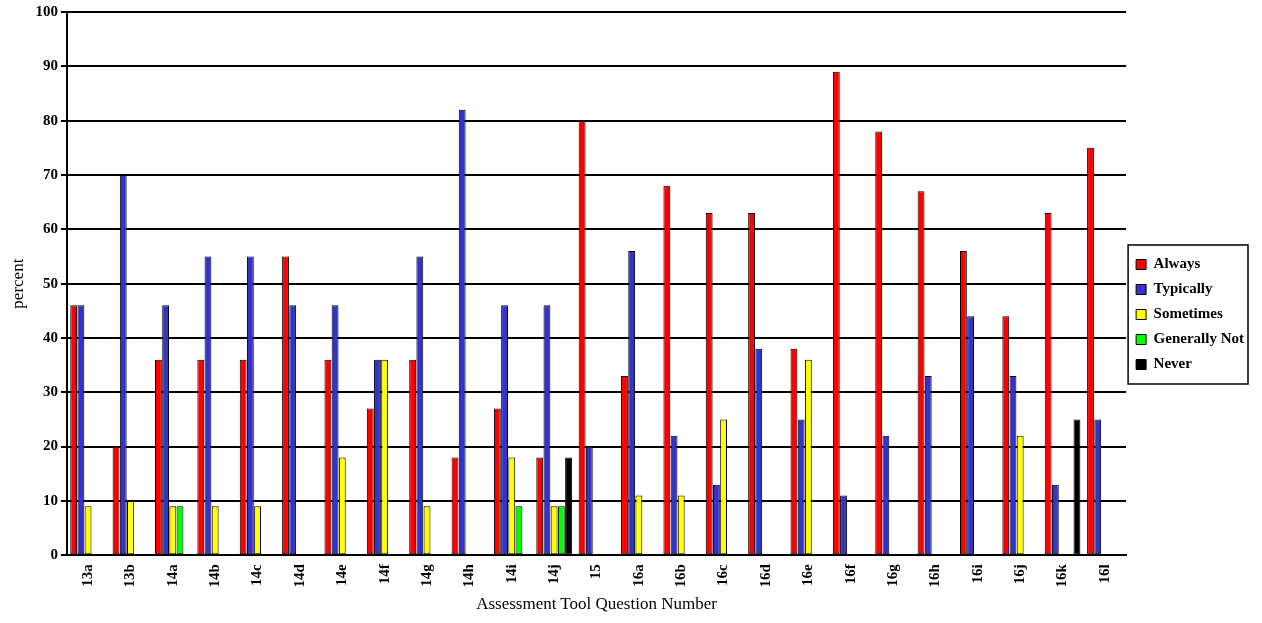 This screenshot has width=1262, height=623. Describe the element at coordinates (597, 604) in the screenshot. I see `x-axis-title: Assessment Tool Question Number` at that location.